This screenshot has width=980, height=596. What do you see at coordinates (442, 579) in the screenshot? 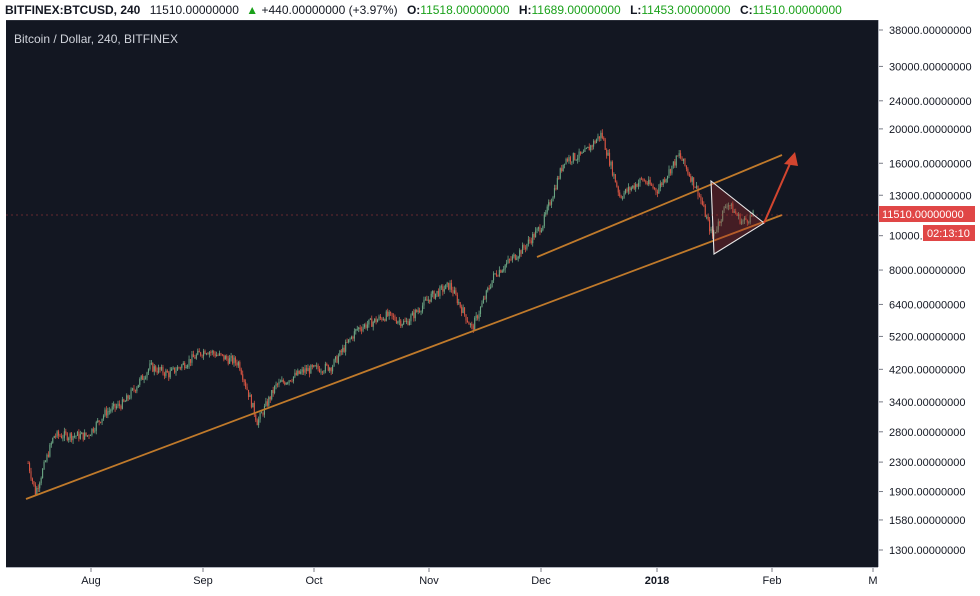
I see `time-axis: Aug Sep Oct Nov Dec 2018 Feb M` at bounding box center [442, 579].